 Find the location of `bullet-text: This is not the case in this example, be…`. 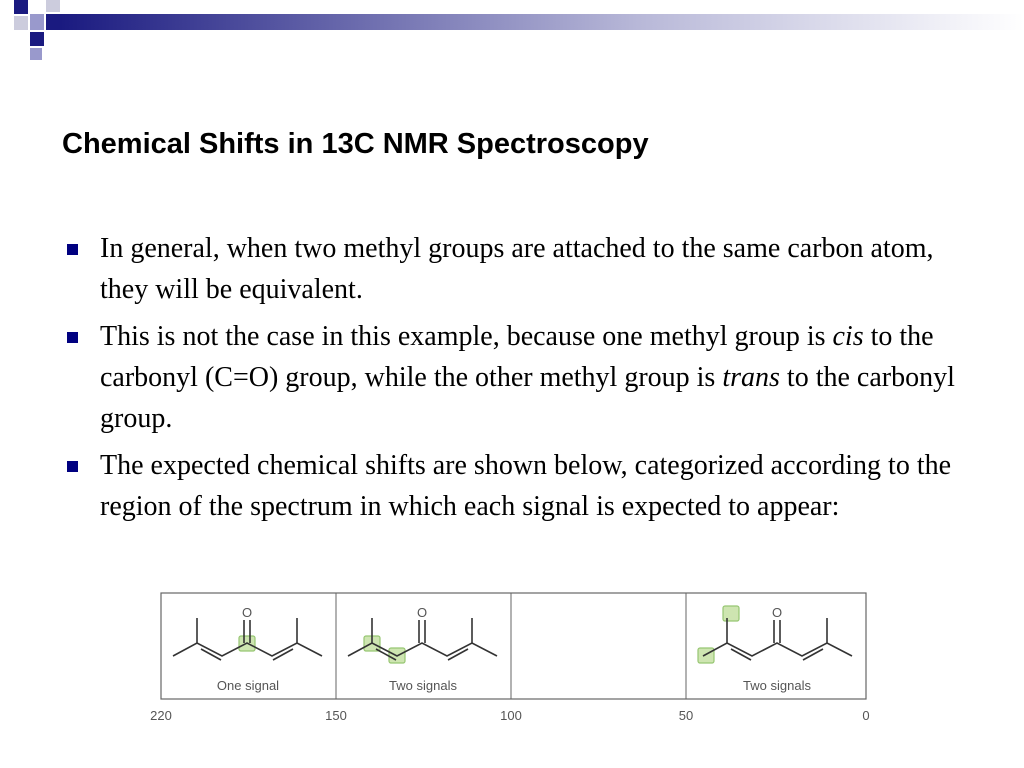

bullet-text: This is not the case in this example, be… is located at coordinates (466, 336).